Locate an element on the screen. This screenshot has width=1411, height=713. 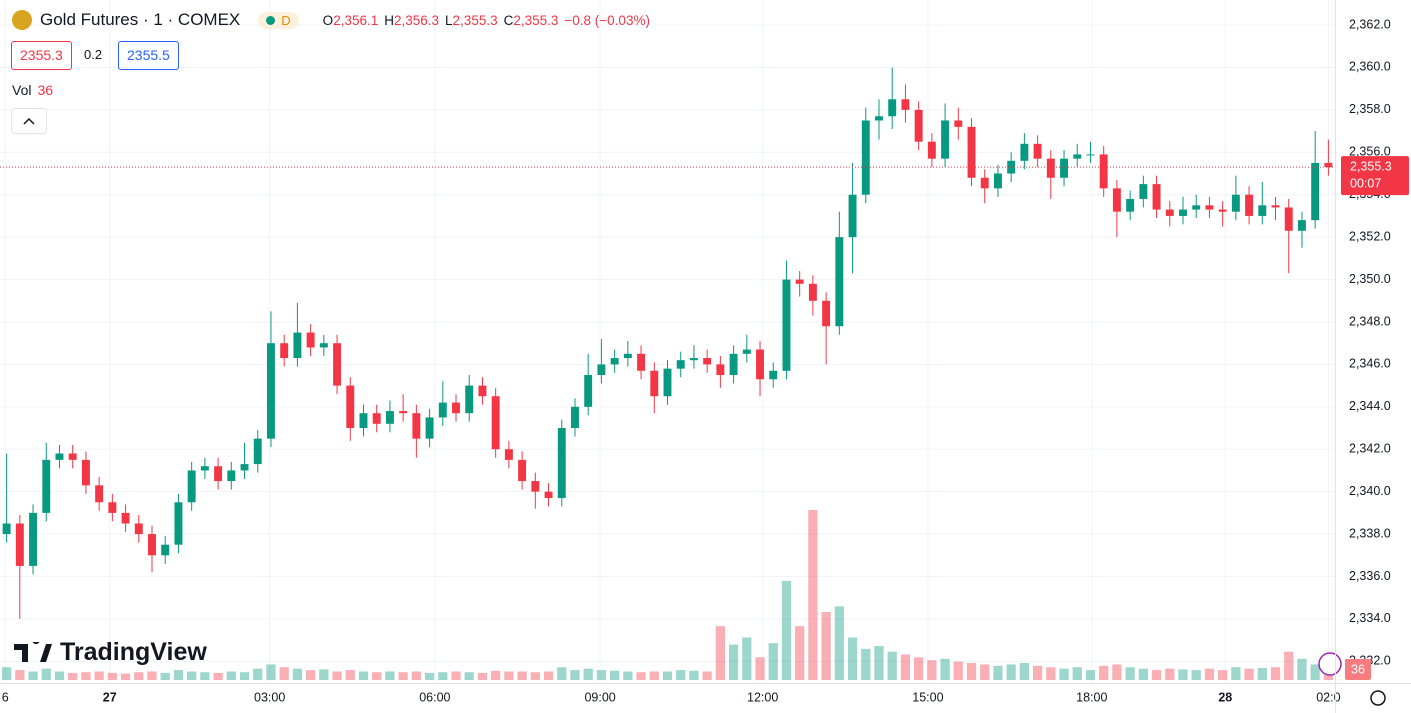
x-tick-label: 15:00 is located at coordinates (927, 697).